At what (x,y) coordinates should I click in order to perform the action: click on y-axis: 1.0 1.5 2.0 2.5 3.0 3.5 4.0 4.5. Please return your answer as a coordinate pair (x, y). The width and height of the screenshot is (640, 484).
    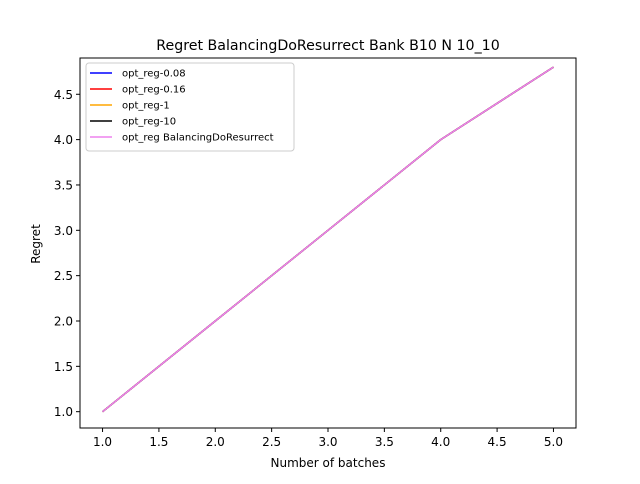
    Looking at the image, I should click on (67, 253).